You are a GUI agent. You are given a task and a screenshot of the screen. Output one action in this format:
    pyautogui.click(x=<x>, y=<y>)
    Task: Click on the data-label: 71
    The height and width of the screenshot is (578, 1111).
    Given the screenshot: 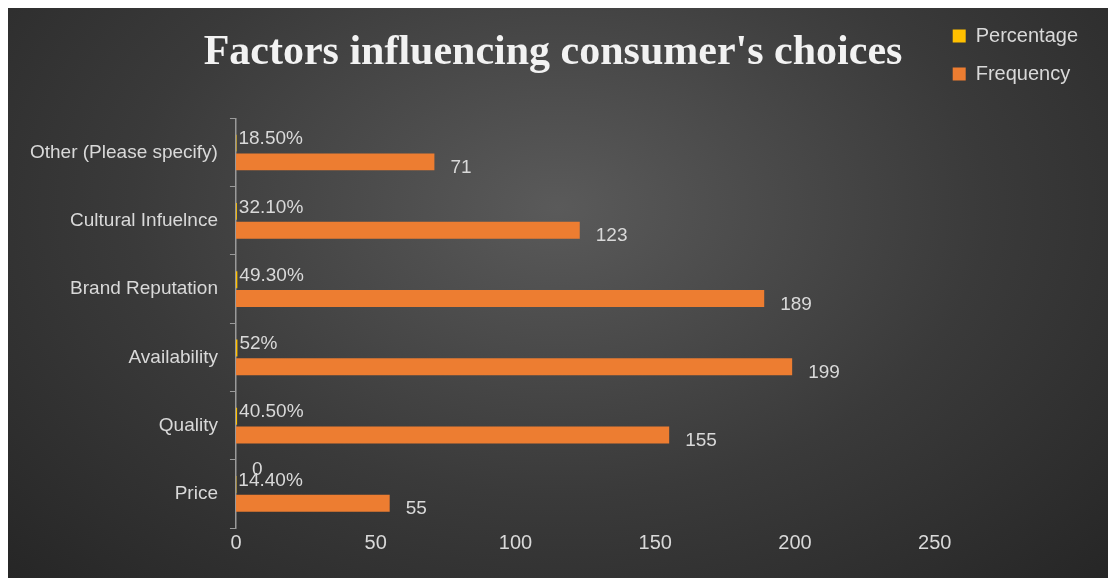 What is the action you would take?
    pyautogui.click(x=461, y=167)
    